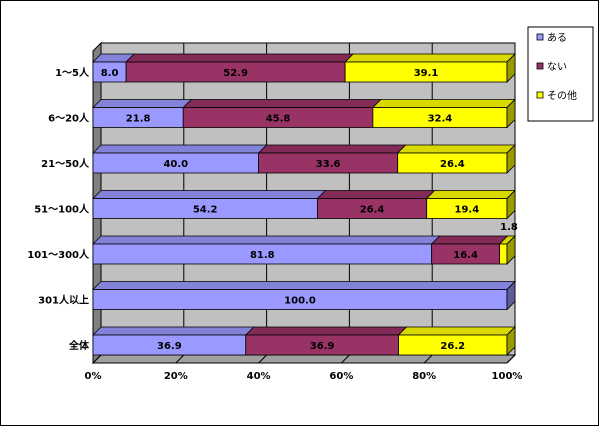 The image size is (599, 427). Describe the element at coordinates (376, 204) in the screenshot. I see `bar-segment-ない: 26.4` at that location.